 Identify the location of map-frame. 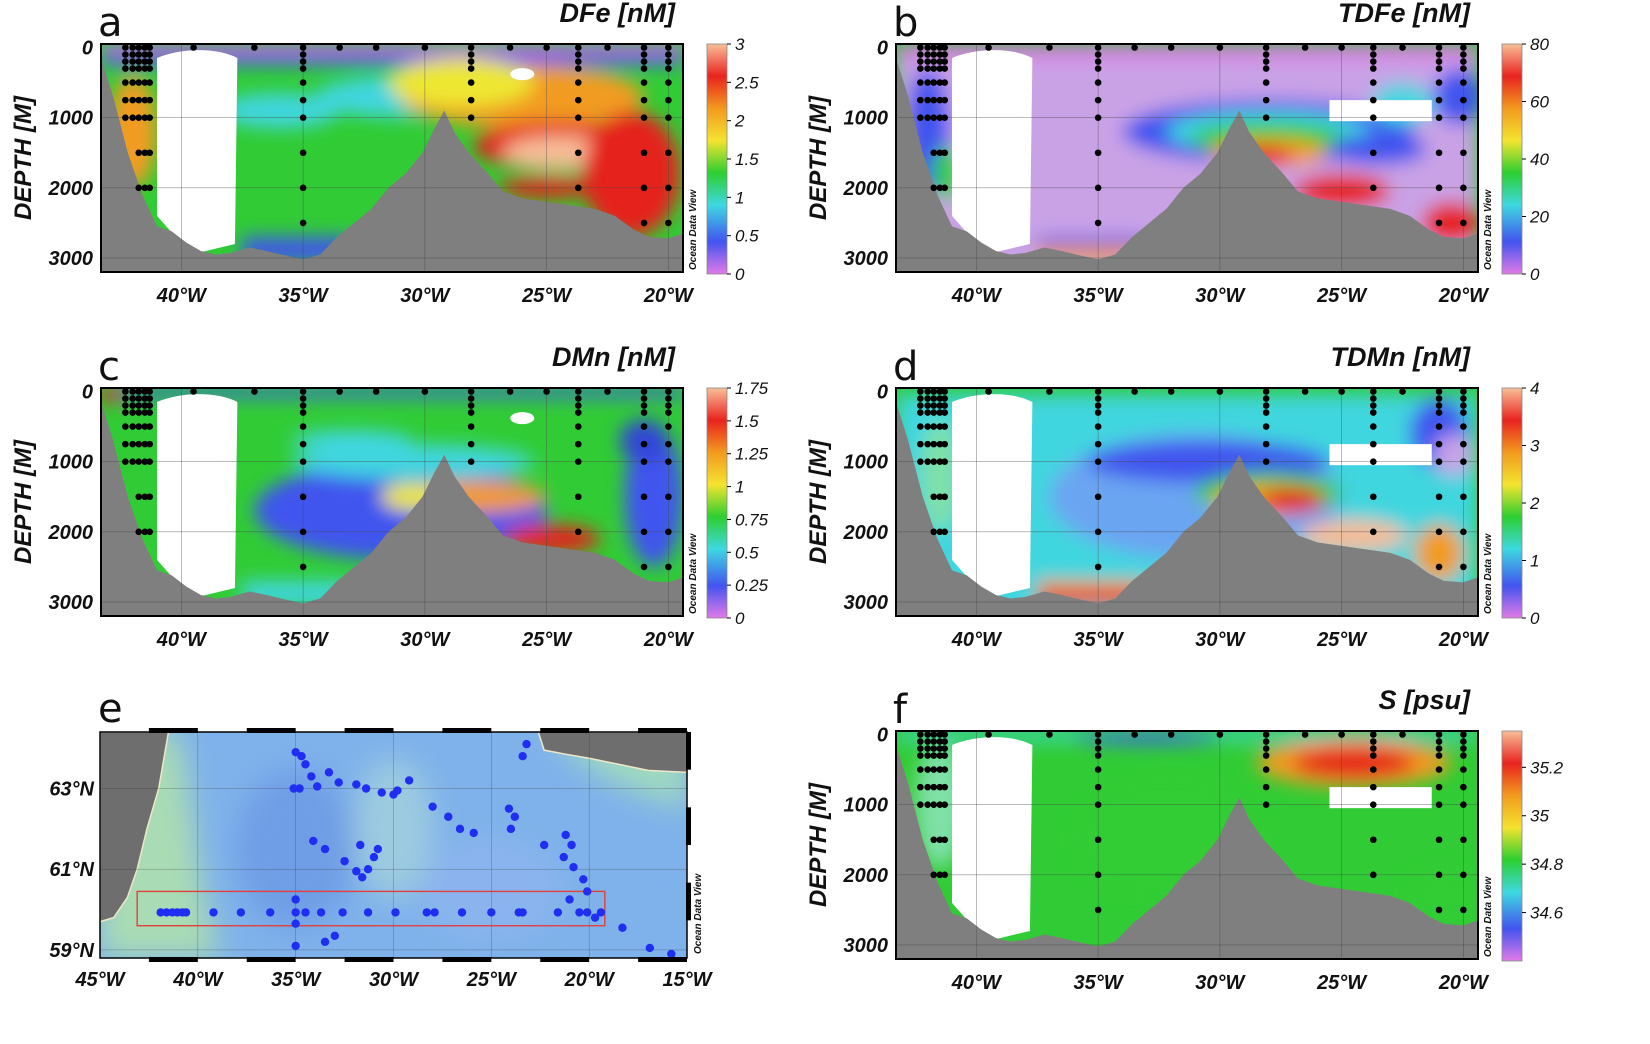
(395, 845).